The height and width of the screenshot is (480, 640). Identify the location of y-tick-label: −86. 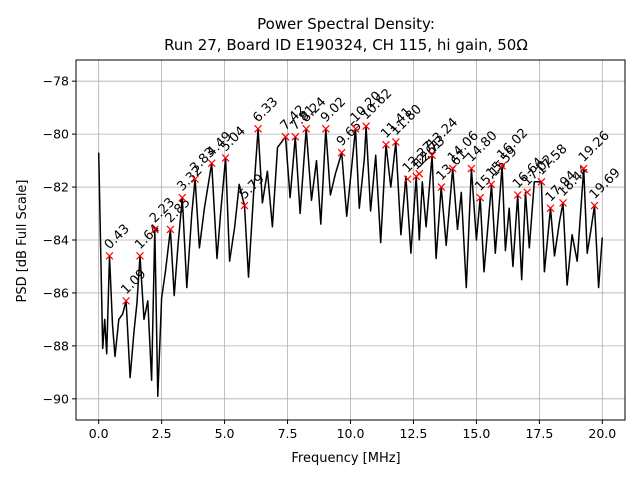
(56, 292).